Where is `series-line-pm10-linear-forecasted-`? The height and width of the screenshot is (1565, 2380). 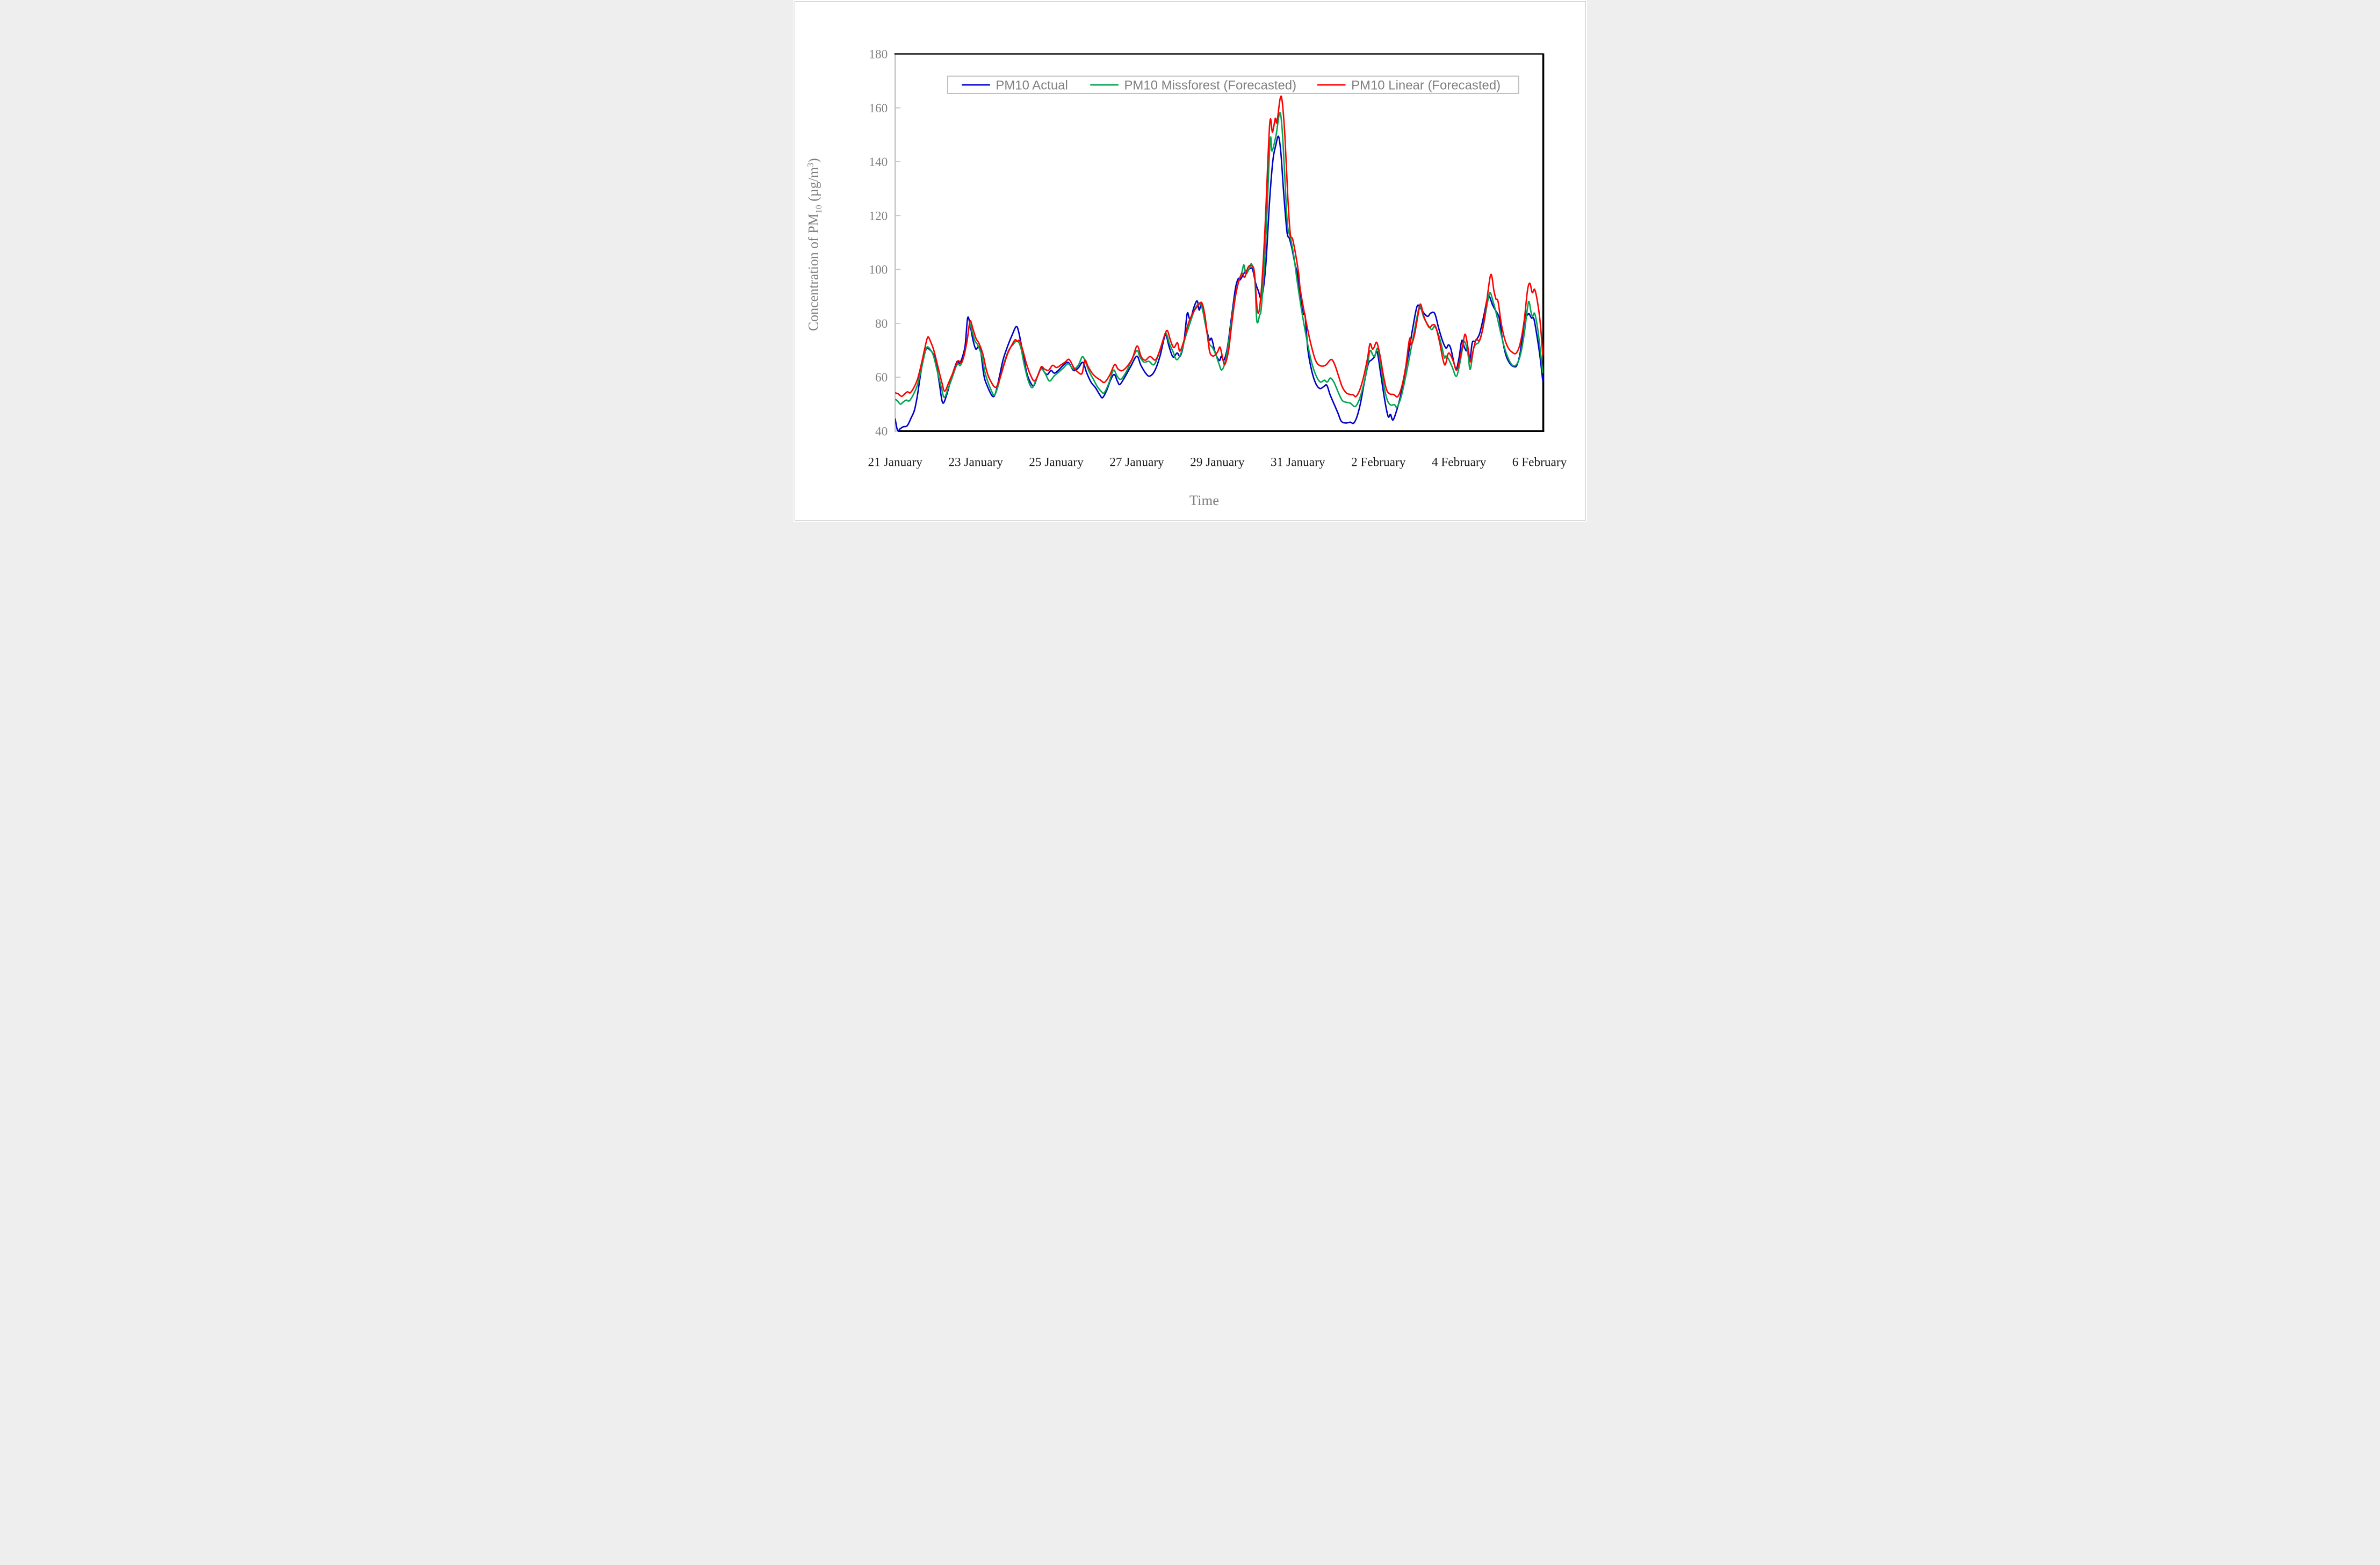 series-line-pm10-linear-forecasted- is located at coordinates (1220, 246).